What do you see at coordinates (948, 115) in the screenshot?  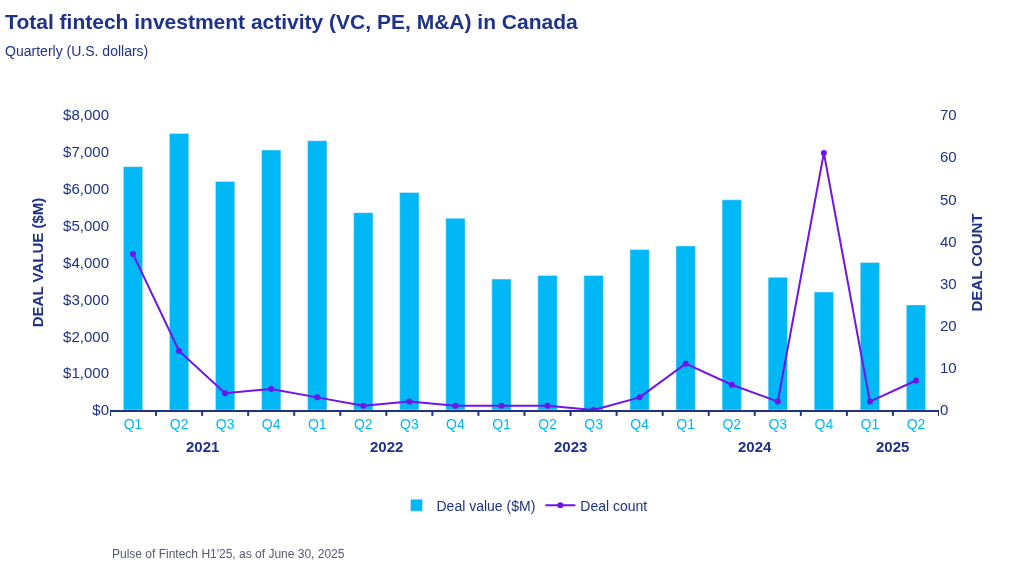 I see `y2-tick-label: 70` at bounding box center [948, 115].